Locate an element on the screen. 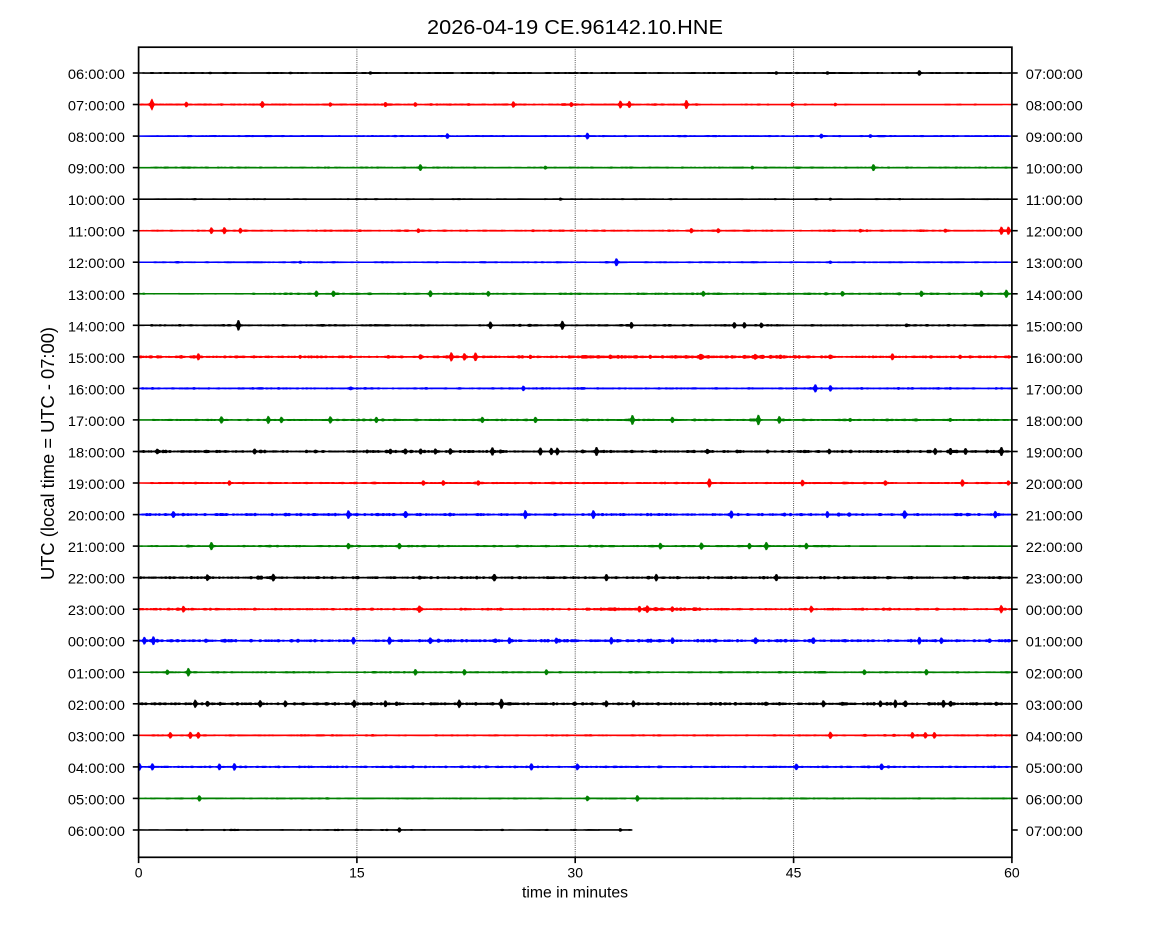 The image size is (1150, 950). svg-text: 60 is located at coordinates (1012, 872).